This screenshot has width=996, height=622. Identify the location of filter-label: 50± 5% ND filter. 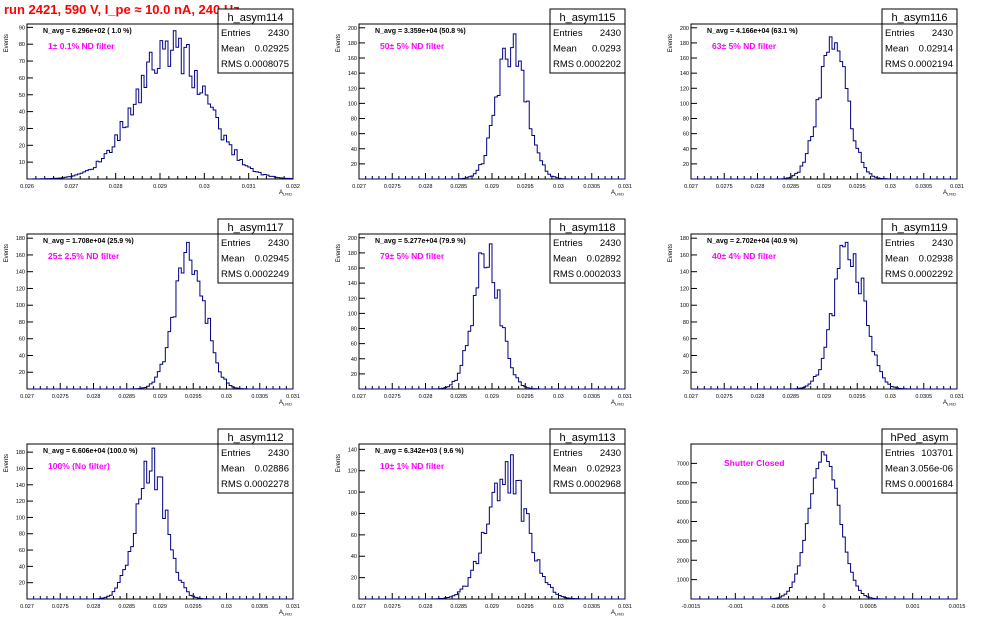
(412, 46).